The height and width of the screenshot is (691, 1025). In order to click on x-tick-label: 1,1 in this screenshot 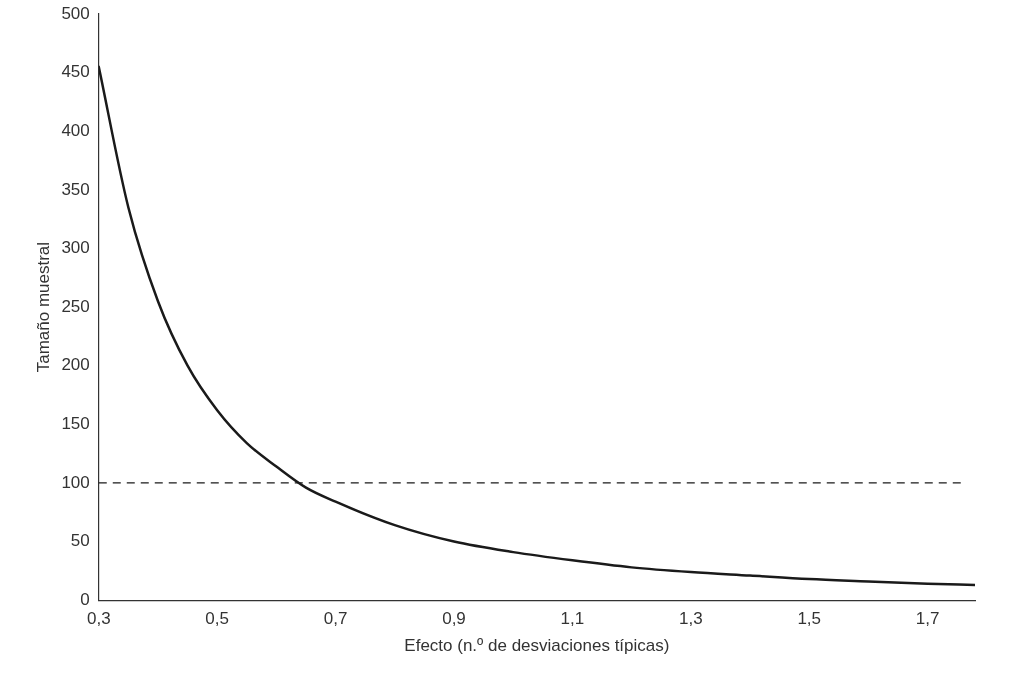, I will do `click(572, 619)`.